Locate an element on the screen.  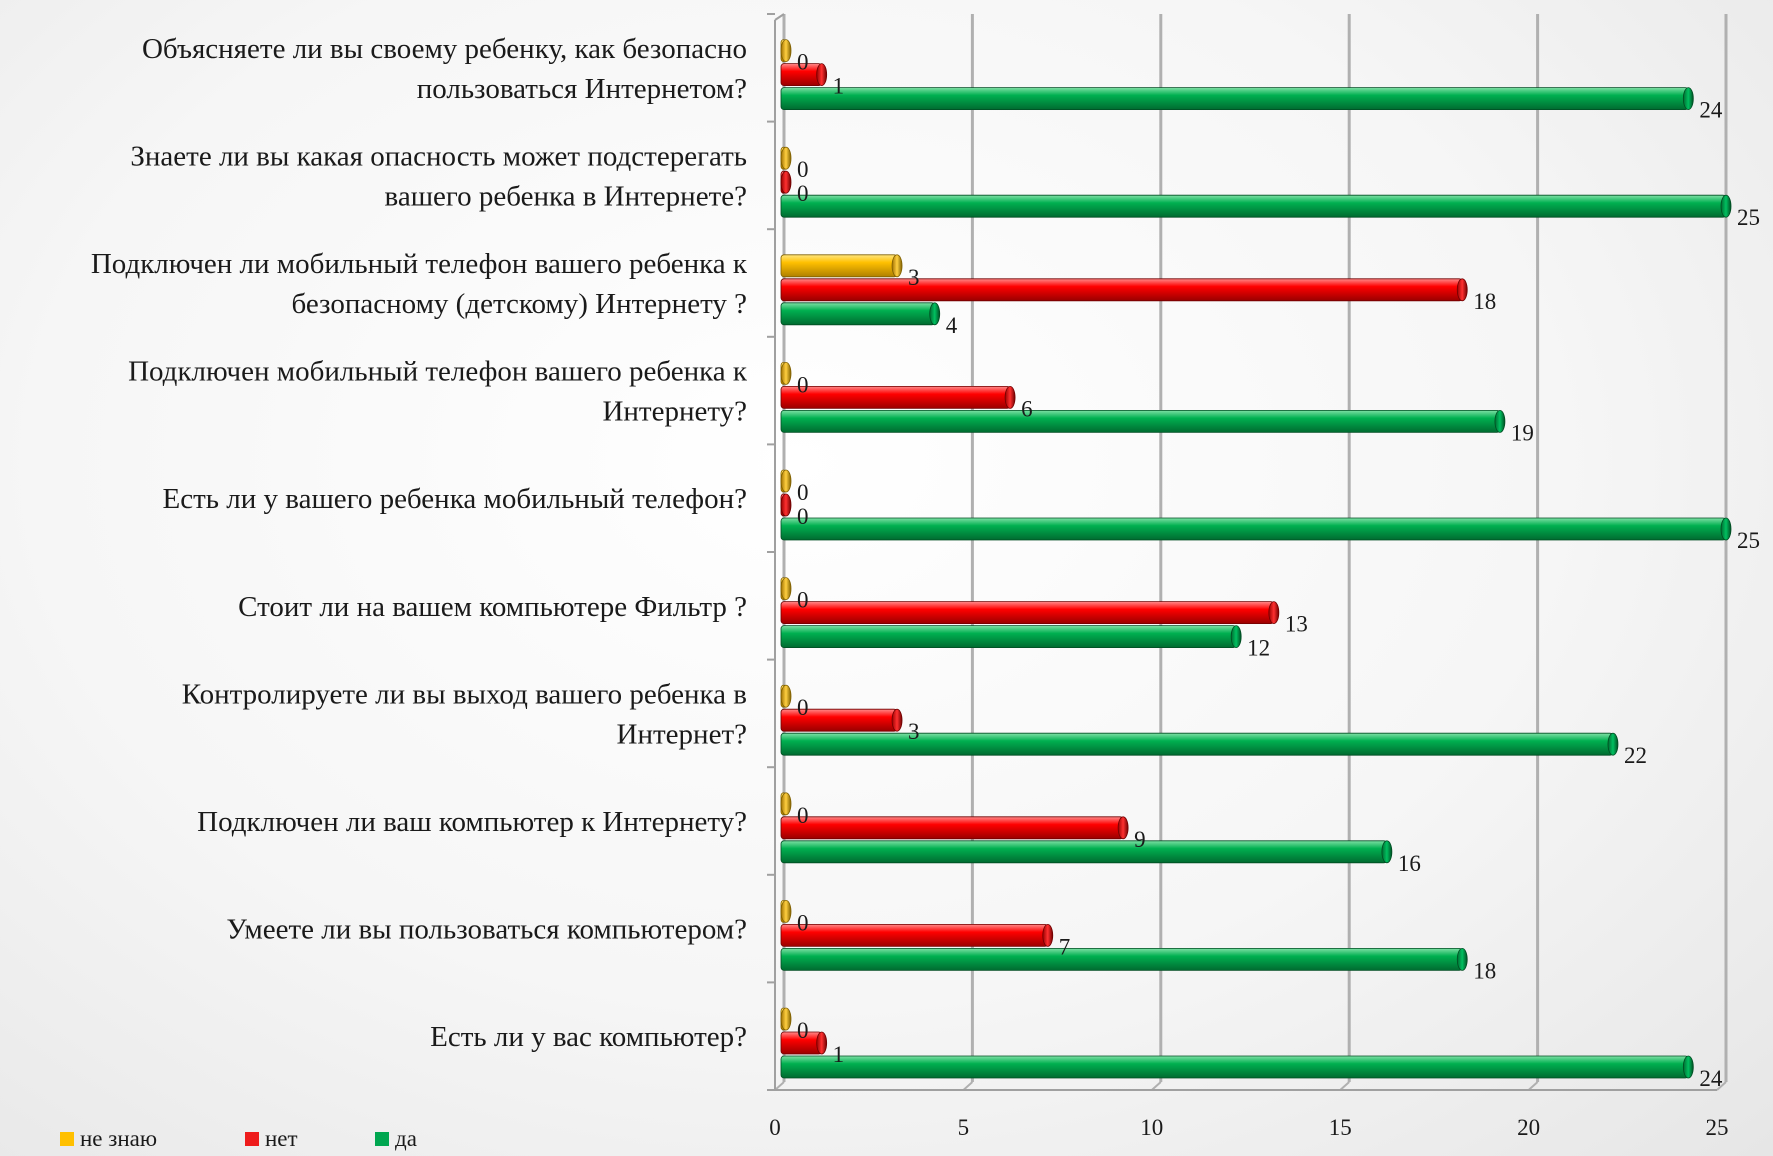
legend-label: нет is located at coordinates (281, 1138).